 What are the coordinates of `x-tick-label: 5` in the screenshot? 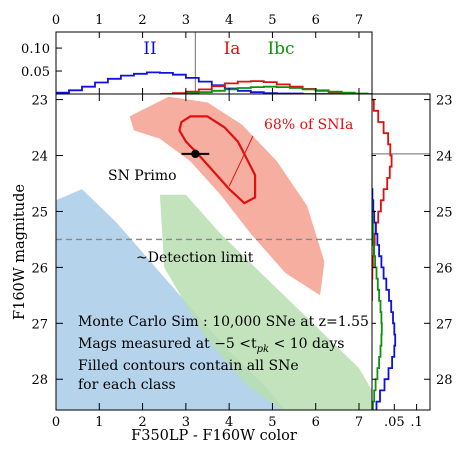 It's located at (272, 422).